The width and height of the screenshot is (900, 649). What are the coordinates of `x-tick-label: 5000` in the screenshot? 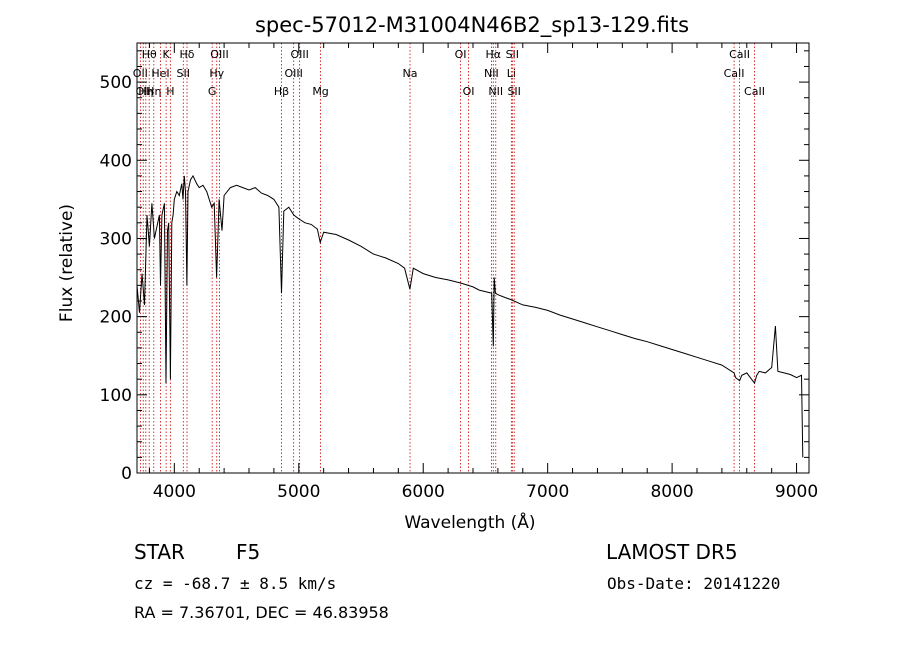 It's located at (298, 492).